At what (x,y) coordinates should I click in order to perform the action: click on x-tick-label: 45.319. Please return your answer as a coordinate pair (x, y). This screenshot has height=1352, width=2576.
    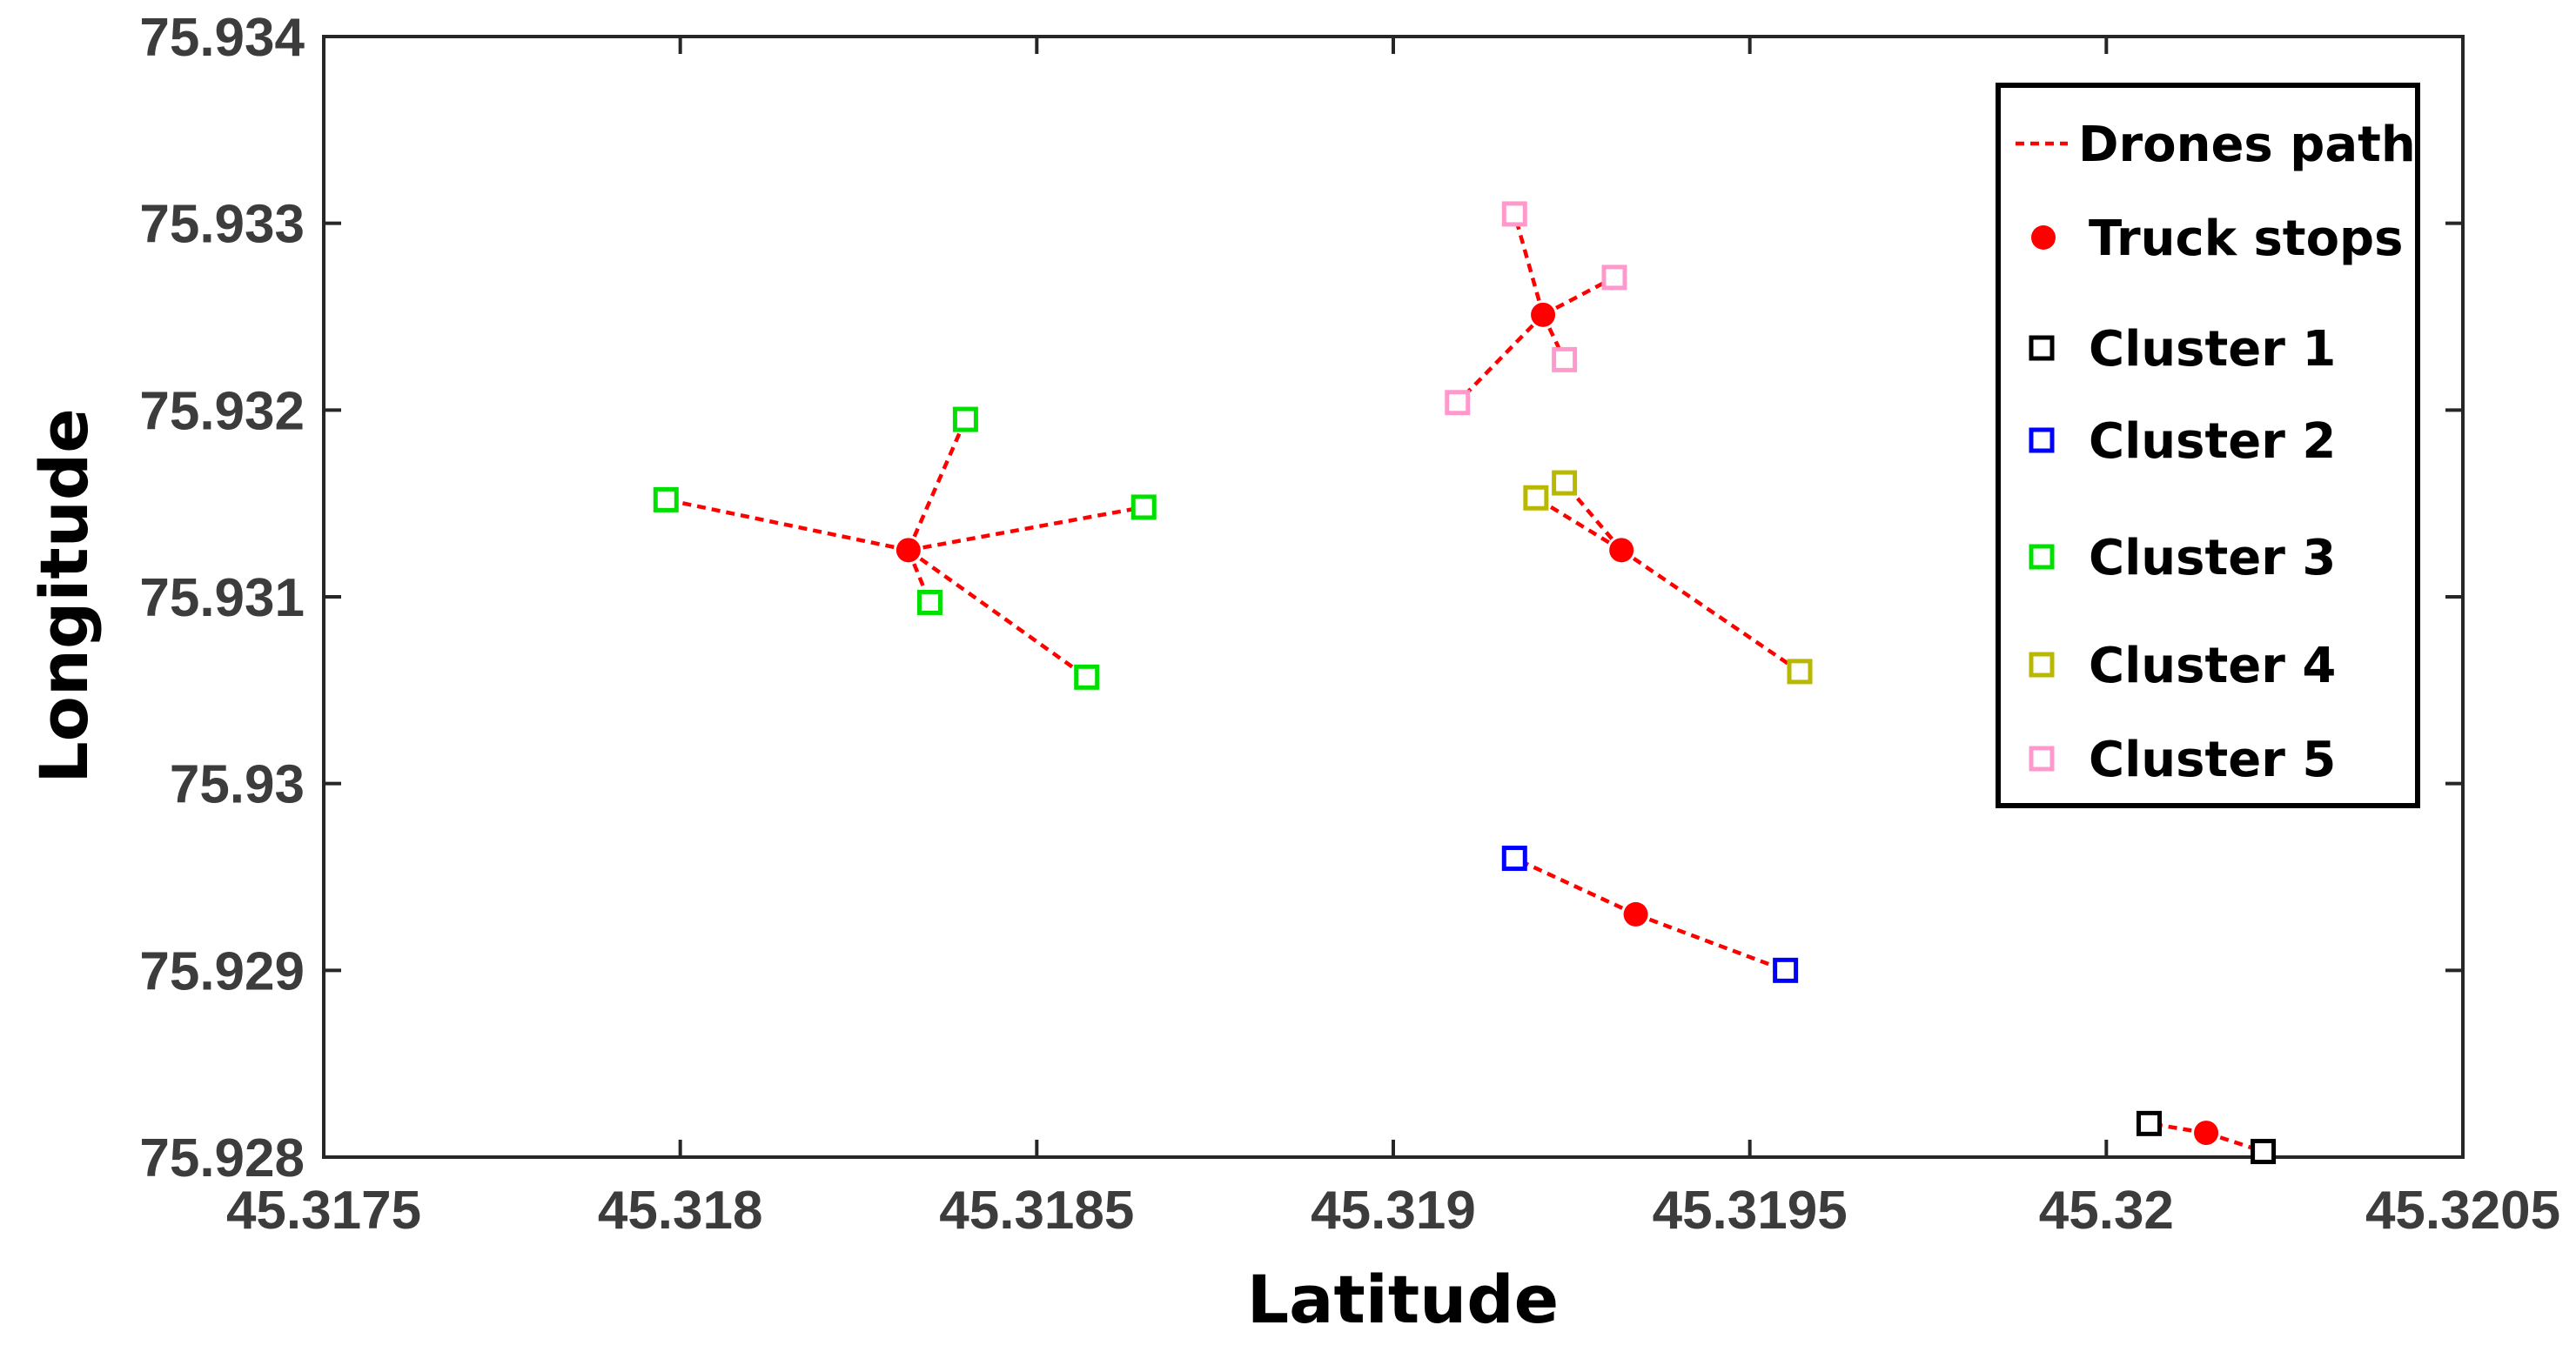
    Looking at the image, I should click on (1393, 1211).